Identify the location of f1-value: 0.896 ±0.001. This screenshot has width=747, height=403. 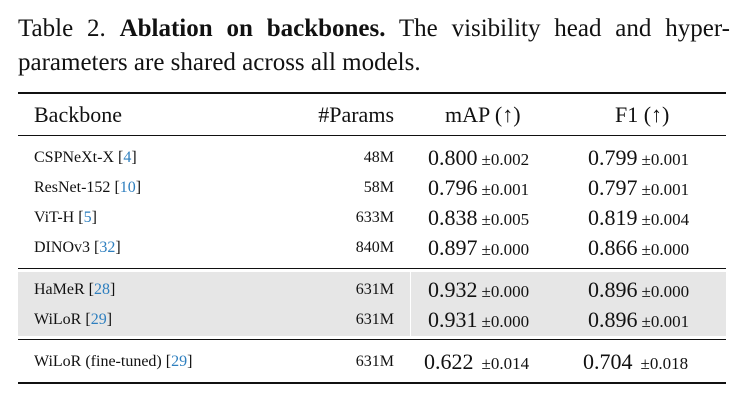
(639, 319).